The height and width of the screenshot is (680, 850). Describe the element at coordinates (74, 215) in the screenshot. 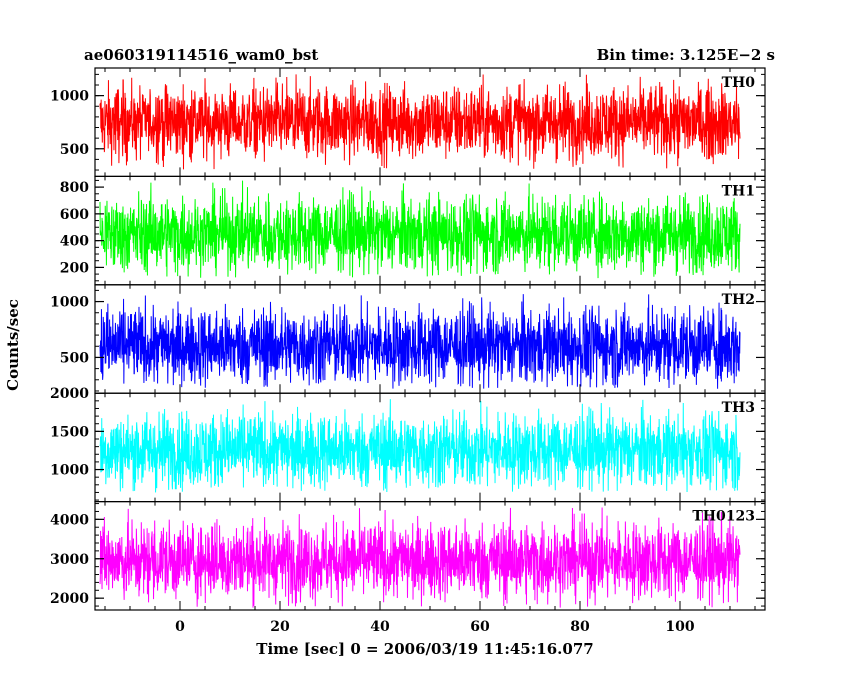

I see `y-tick-label: 600` at that location.